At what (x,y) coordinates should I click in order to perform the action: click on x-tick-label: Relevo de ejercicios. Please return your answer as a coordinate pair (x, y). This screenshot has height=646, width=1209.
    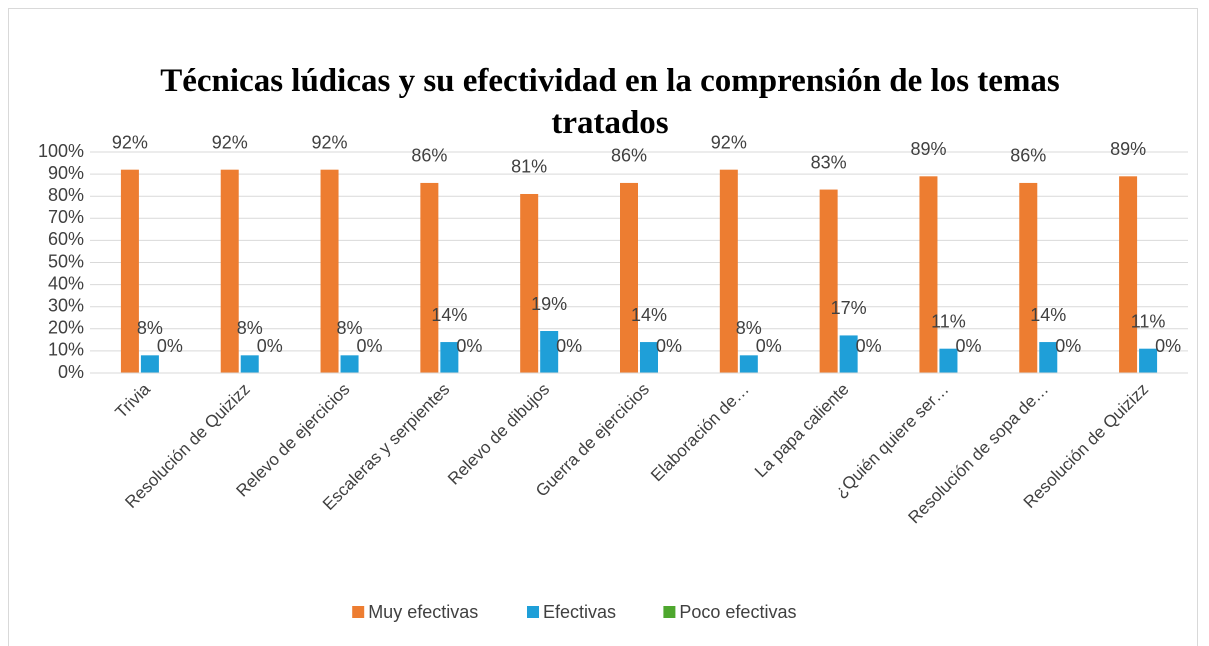
    Looking at the image, I should click on (293, 440).